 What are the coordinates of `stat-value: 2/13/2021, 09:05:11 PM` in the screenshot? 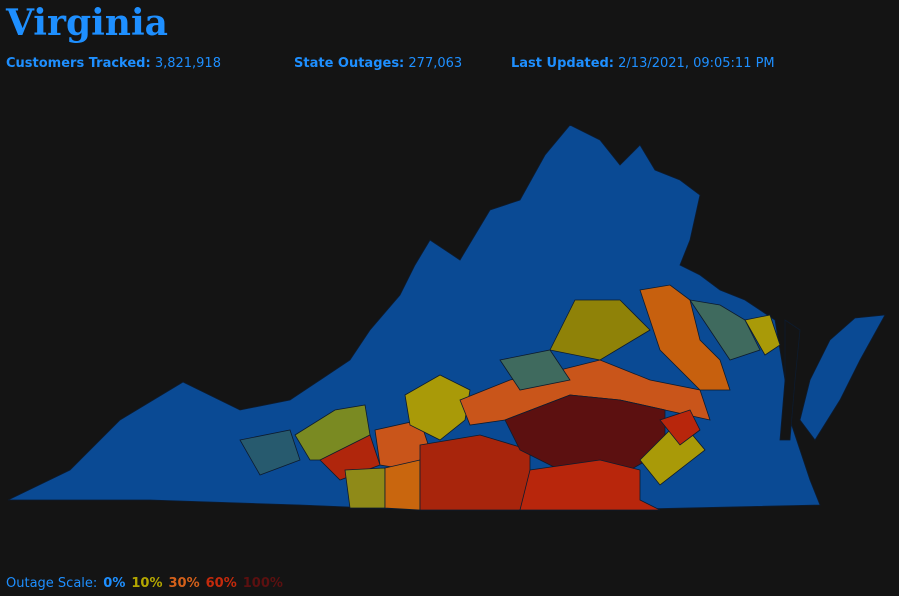 It's located at (696, 63).